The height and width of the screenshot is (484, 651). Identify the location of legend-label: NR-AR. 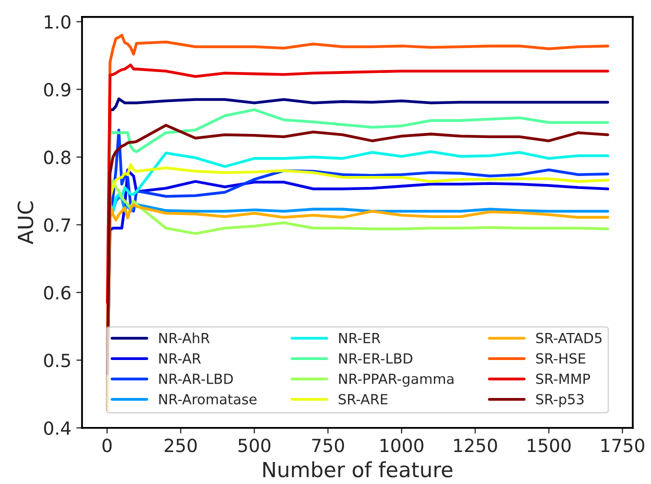
(180, 358).